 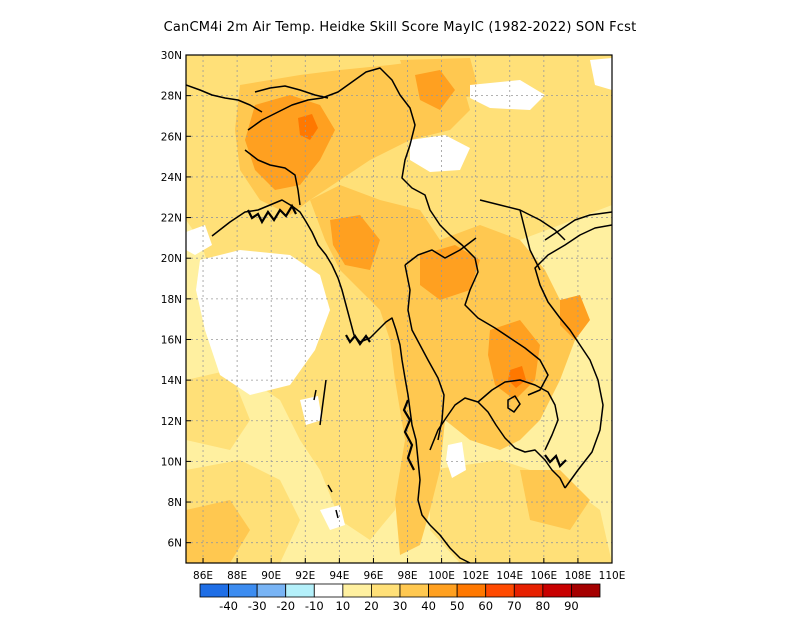 I want to click on colorbar-label: -30, so click(x=257, y=606).